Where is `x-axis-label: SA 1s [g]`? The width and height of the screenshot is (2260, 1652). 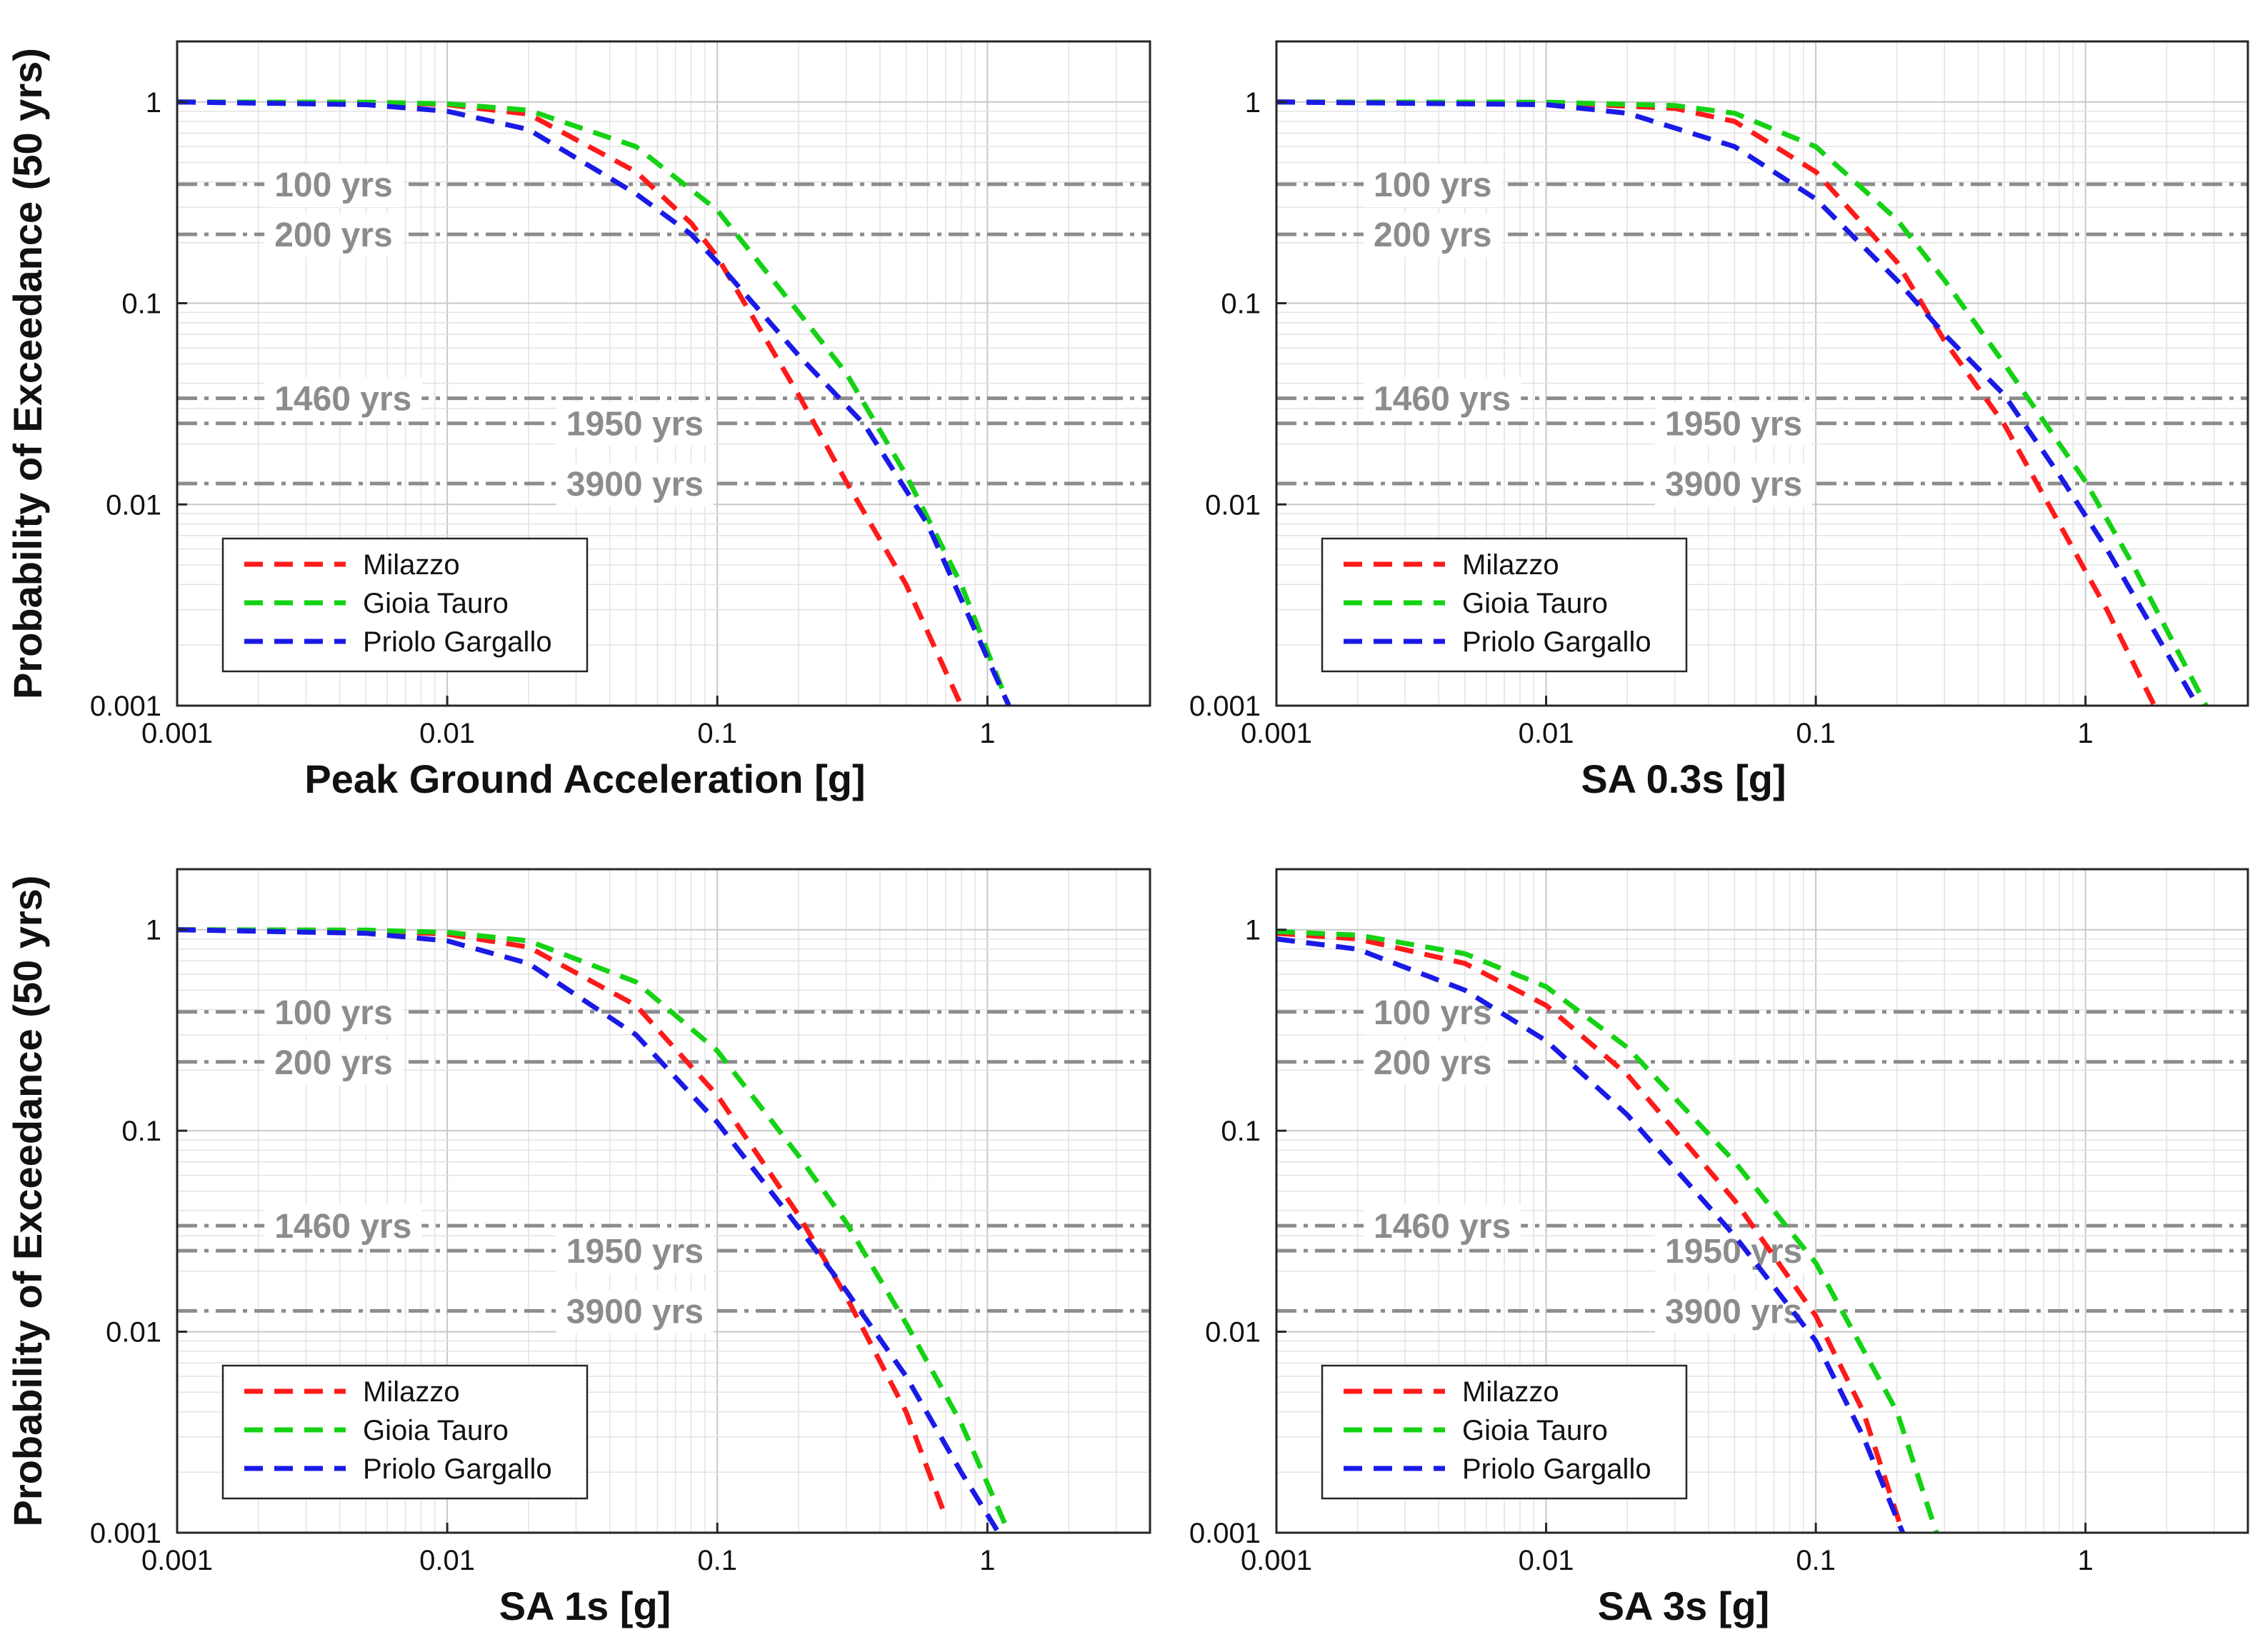 x-axis-label: SA 1s [g] is located at coordinates (585, 1605).